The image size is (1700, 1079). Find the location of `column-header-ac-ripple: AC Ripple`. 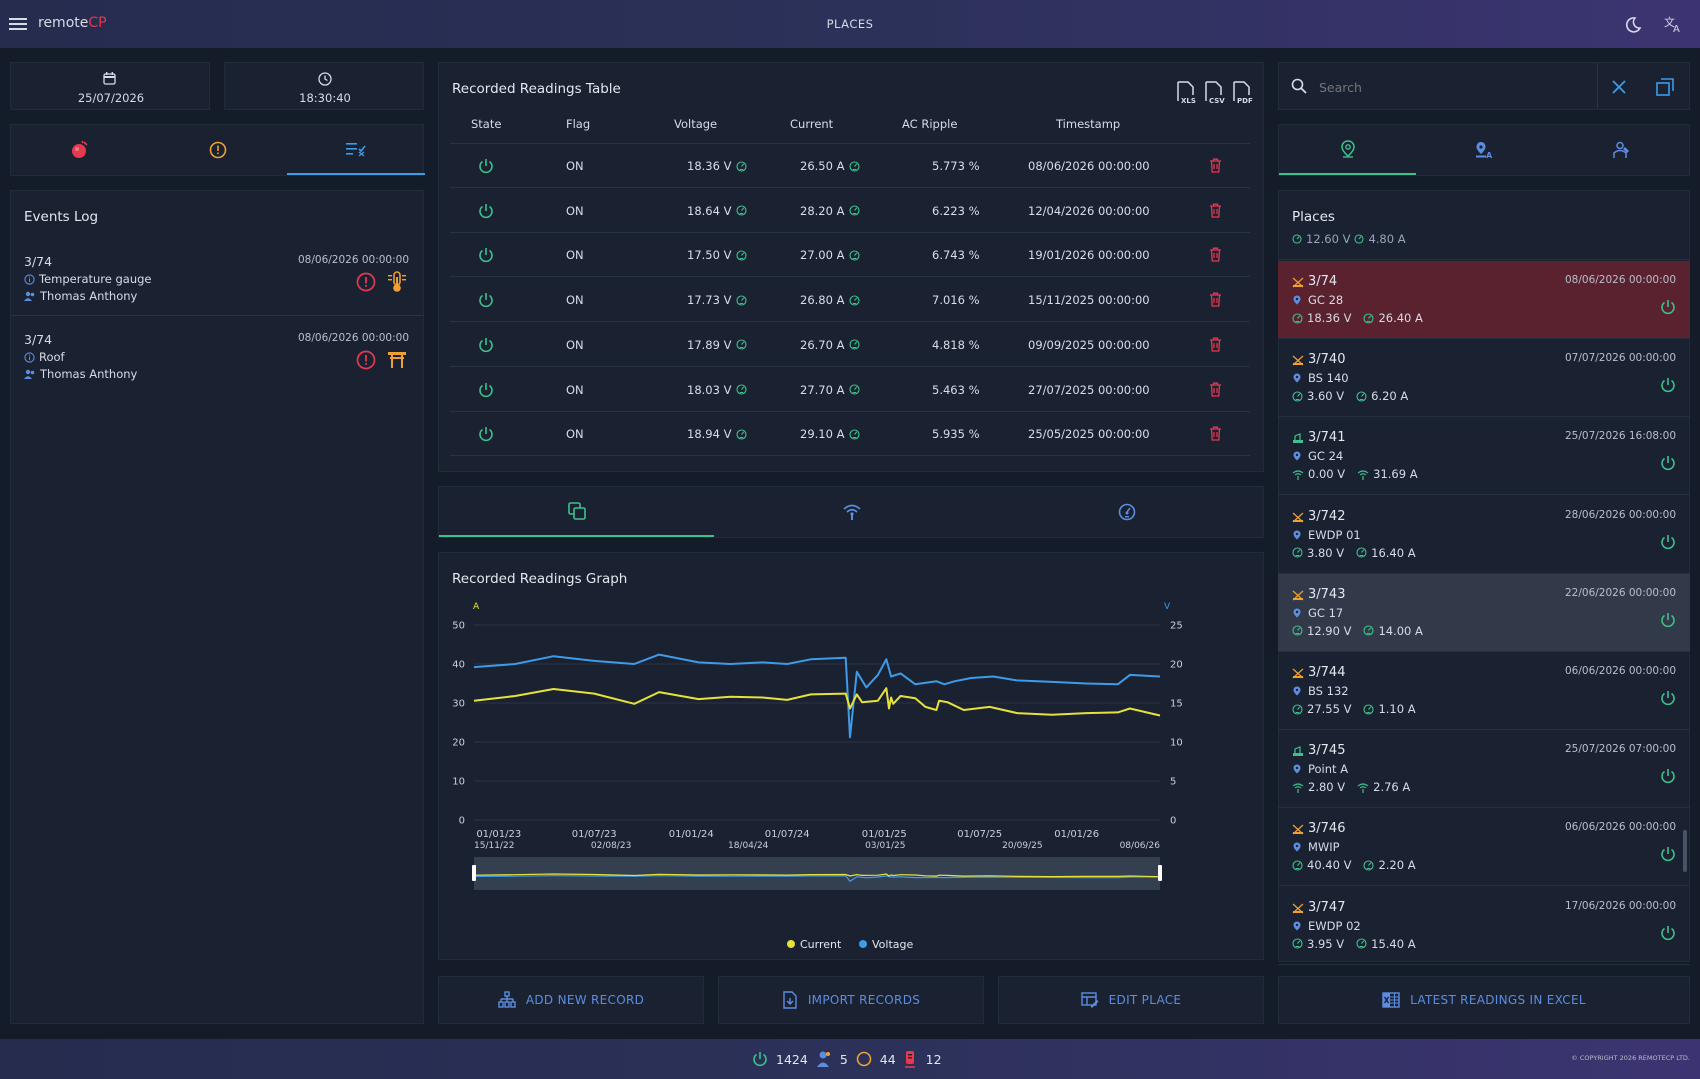

column-header-ac-ripple: AC Ripple is located at coordinates (930, 124).